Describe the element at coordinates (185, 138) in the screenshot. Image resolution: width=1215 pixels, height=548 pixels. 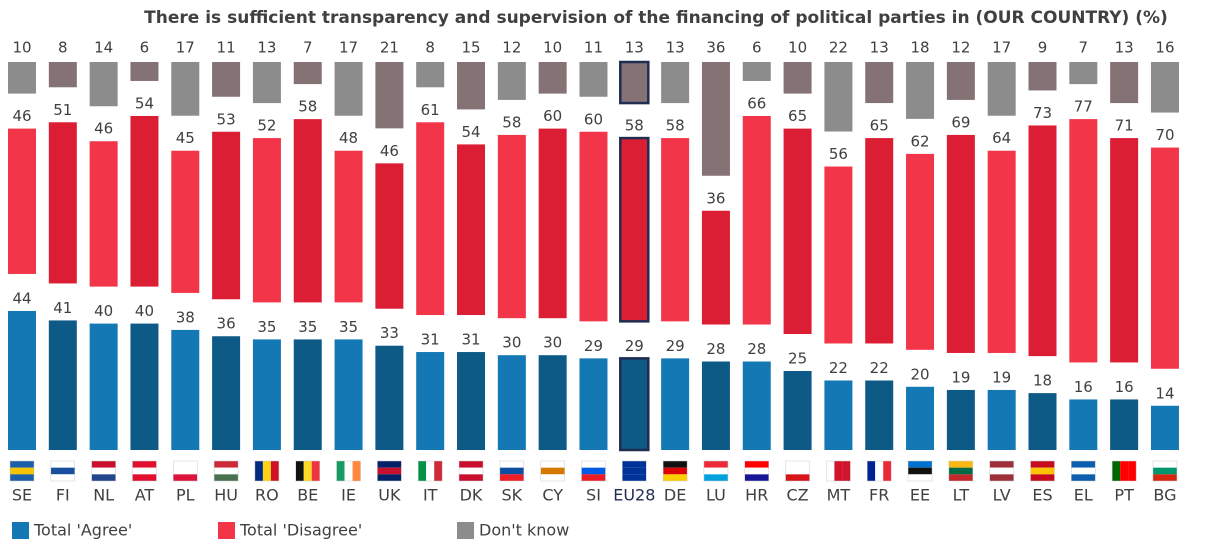
I see `value-label: 45` at that location.